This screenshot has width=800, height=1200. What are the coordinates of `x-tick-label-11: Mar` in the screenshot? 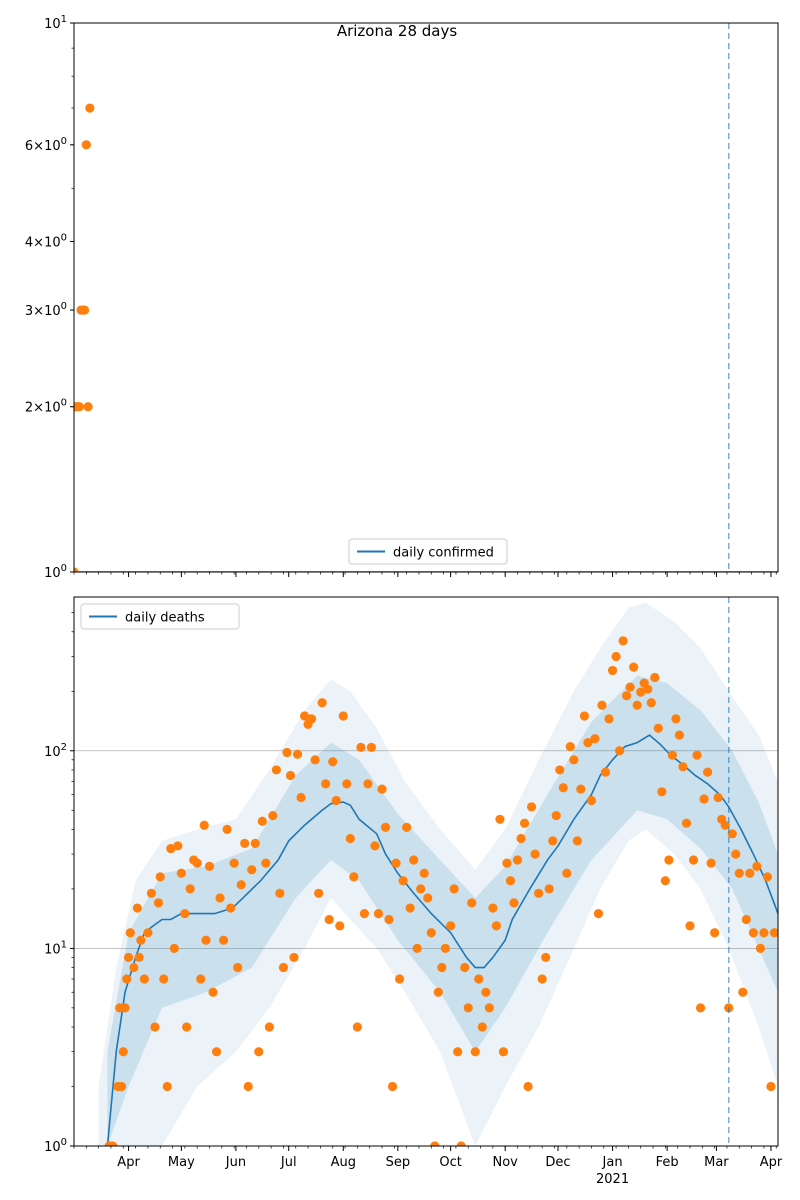 It's located at (716, 1162).